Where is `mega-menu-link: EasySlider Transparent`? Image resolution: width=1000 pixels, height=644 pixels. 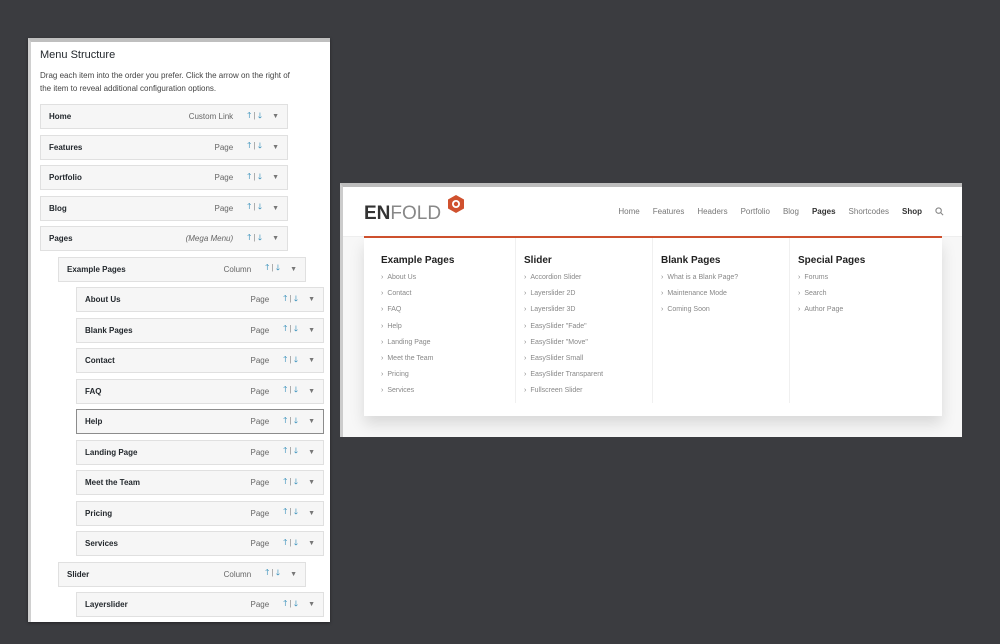 mega-menu-link: EasySlider Transparent is located at coordinates (563, 379).